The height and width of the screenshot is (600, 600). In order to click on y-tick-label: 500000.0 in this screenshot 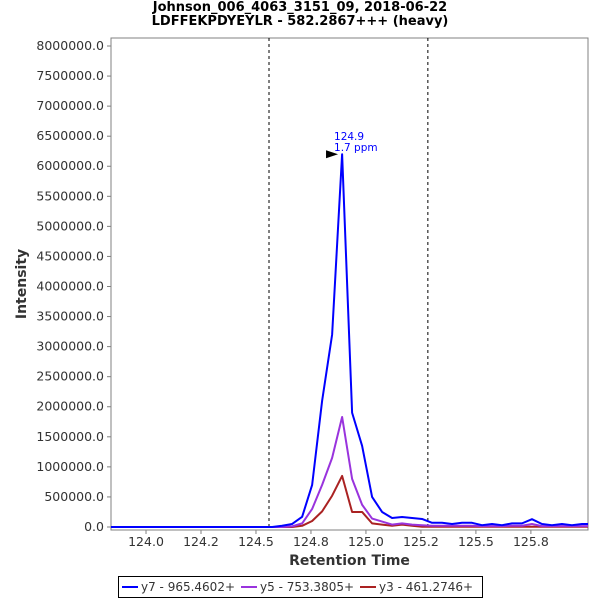, I will do `click(74, 496)`.